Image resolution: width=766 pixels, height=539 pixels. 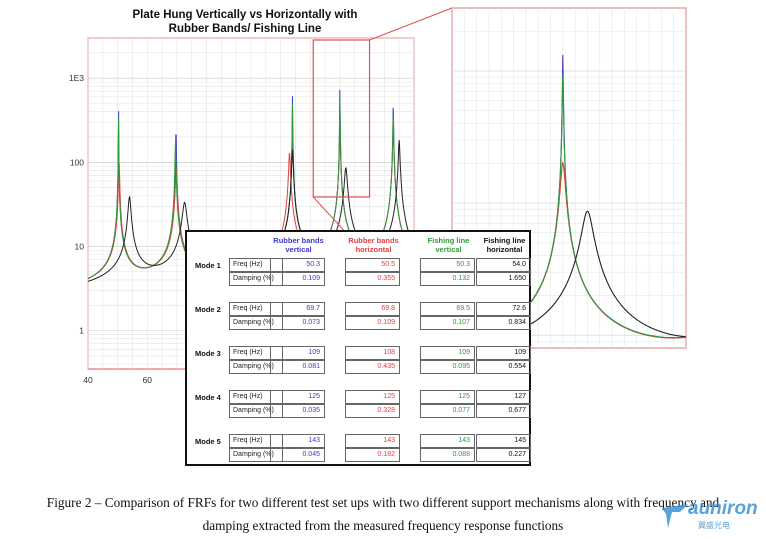 I want to click on y-tick-label: 100, so click(x=77, y=162).